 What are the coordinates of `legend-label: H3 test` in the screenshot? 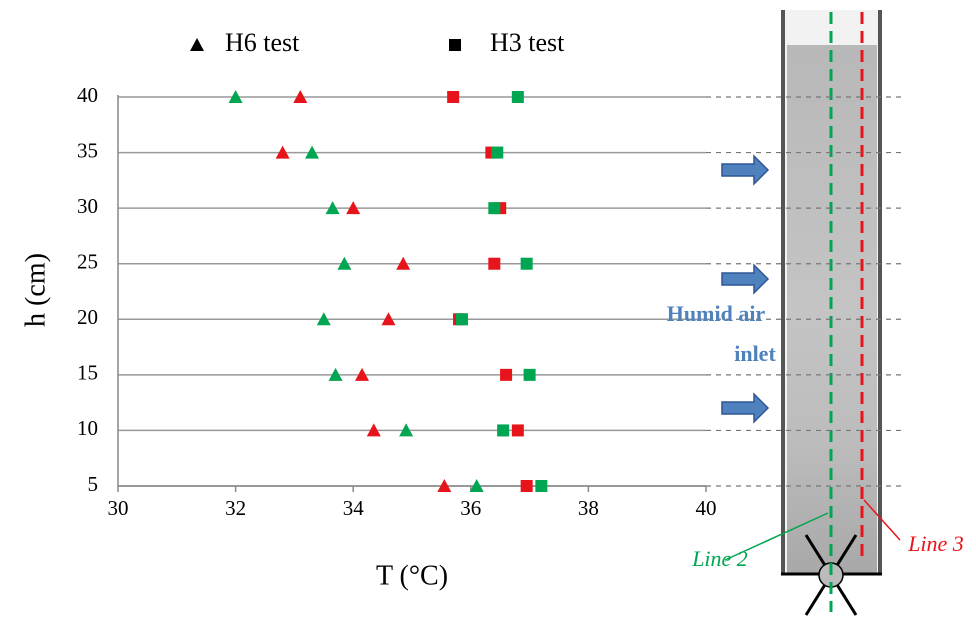 It's located at (527, 42).